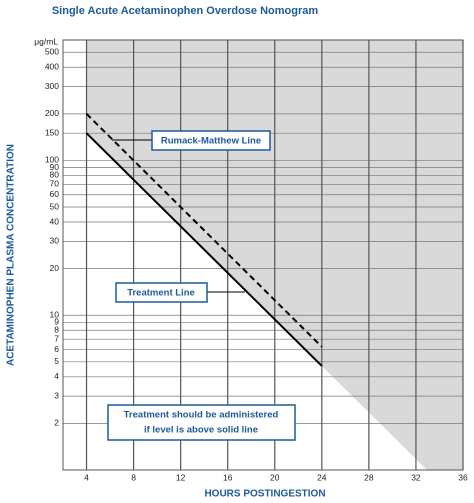 The image size is (474, 503). Describe the element at coordinates (52, 132) in the screenshot. I see `y-tick-label: 150` at that location.